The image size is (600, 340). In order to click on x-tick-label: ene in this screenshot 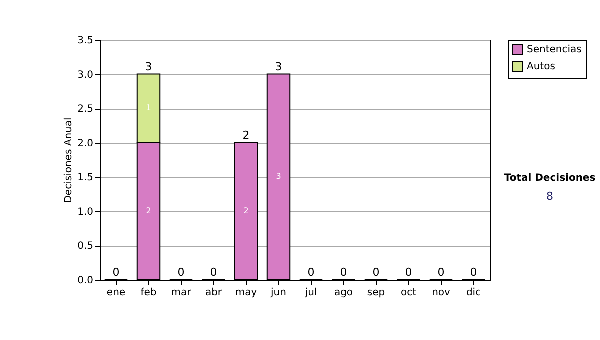, I will do `click(116, 293)`.